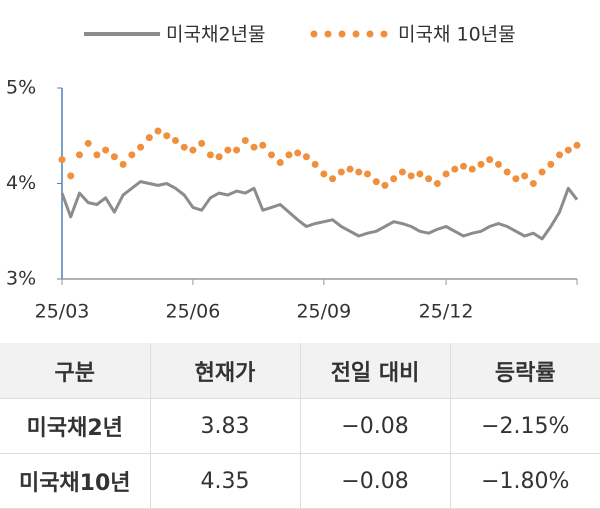 The image size is (600, 509). I want to click on y-tick-label: 3%, so click(21, 279).